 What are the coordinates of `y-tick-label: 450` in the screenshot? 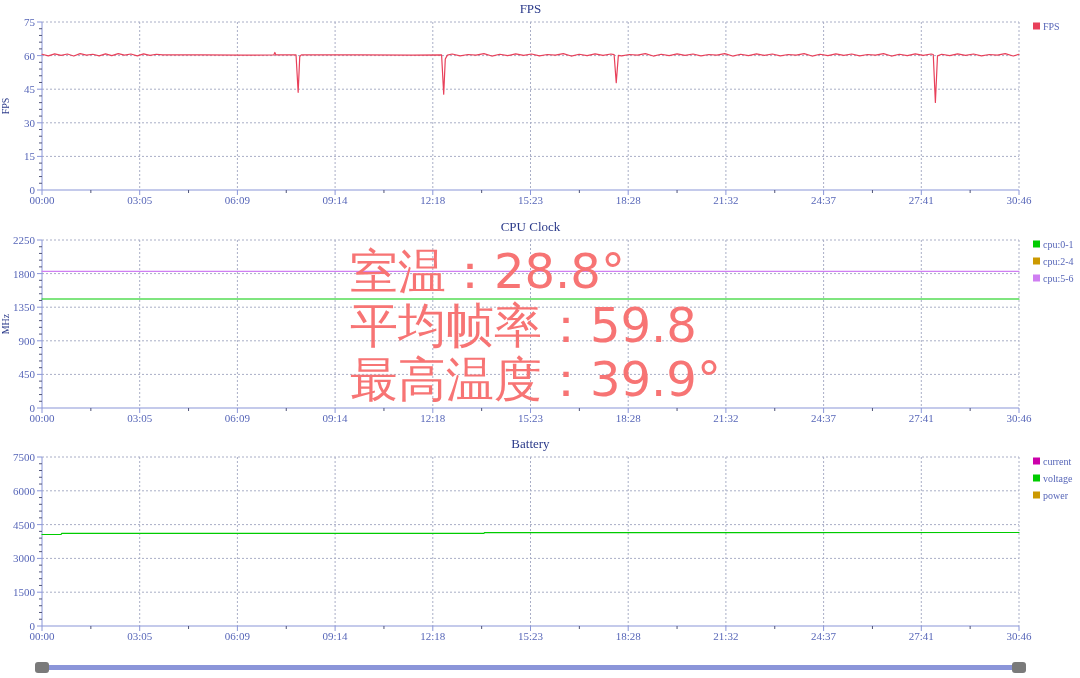 It's located at (27, 374).